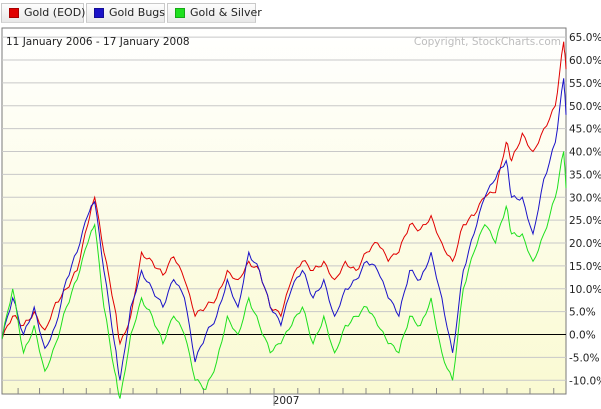  I want to click on y-tick-label: 25.0%, so click(585, 221).